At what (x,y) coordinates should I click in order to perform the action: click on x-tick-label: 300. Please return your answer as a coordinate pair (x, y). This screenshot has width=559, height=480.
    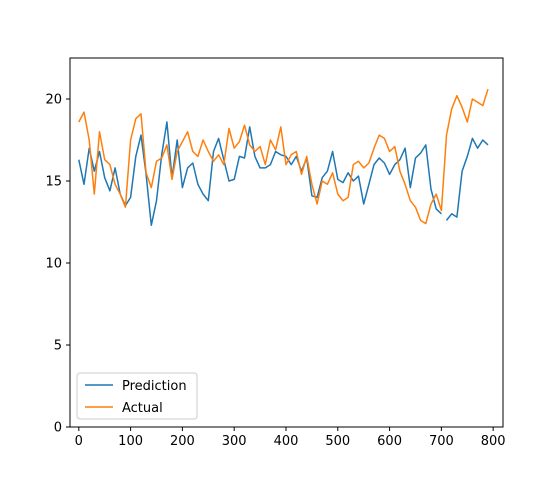
    Looking at the image, I should click on (234, 441).